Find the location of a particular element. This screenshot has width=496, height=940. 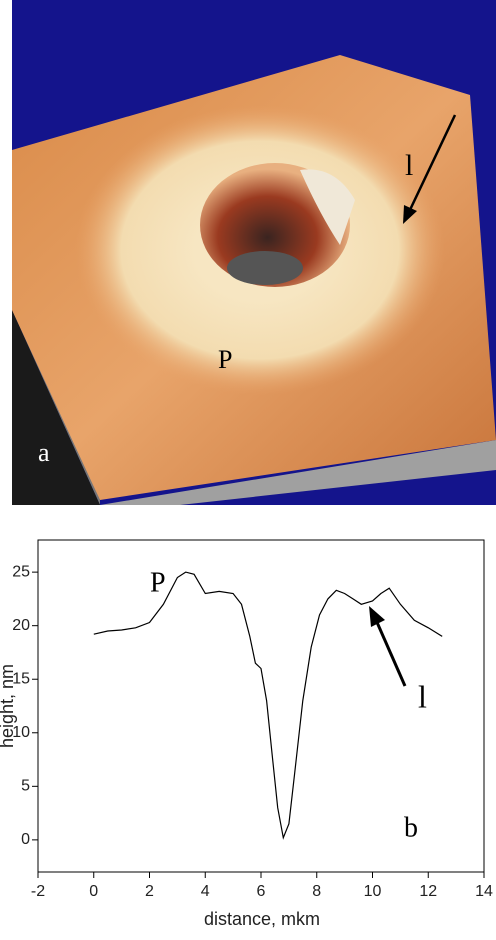

chart-arrow is located at coordinates (390, 653).